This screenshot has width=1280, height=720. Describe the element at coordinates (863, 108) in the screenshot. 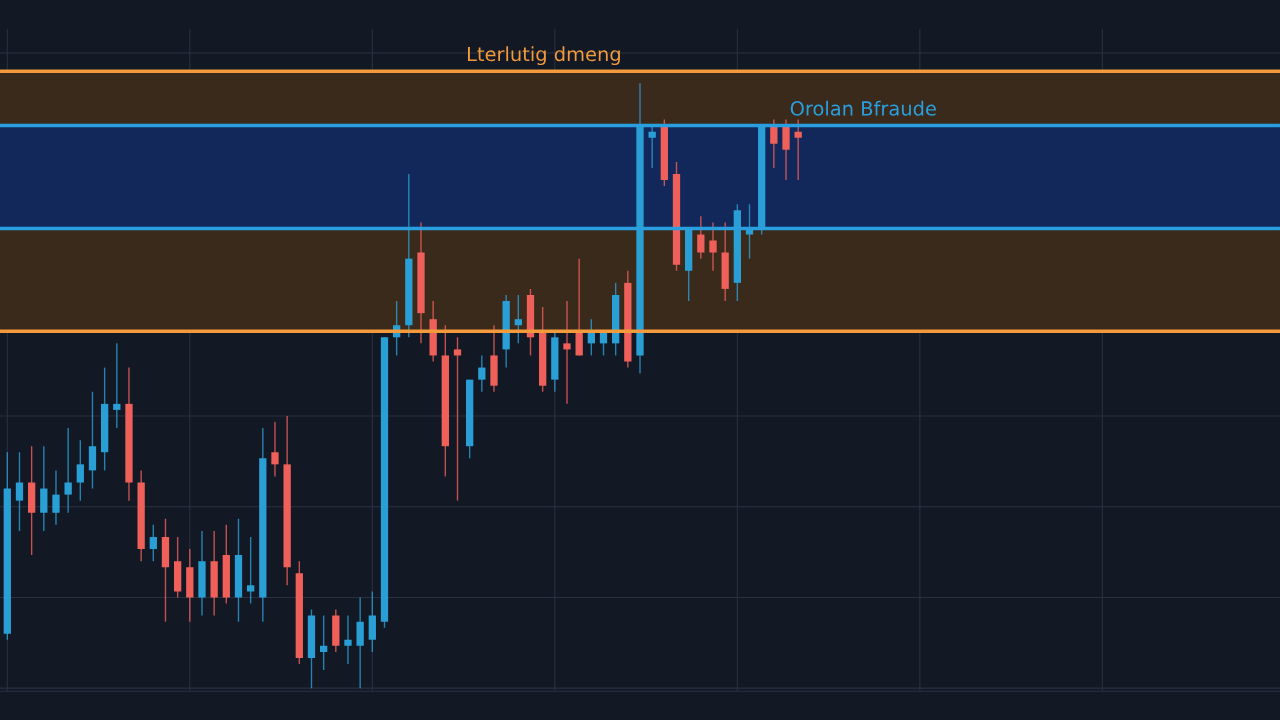

I see `ref-line-label: Orolan Bfraude` at that location.